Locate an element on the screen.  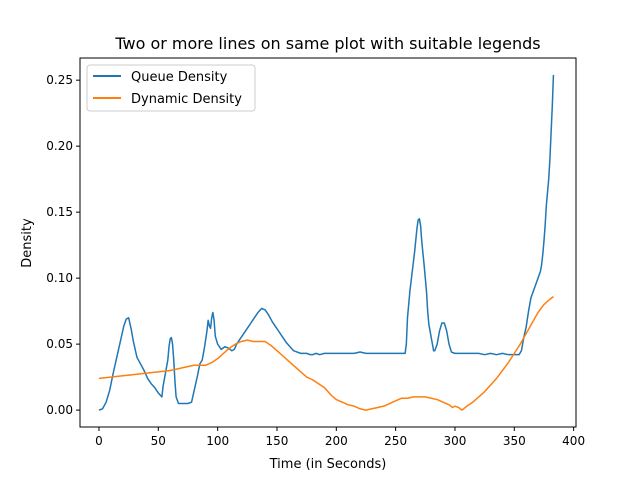
x-axis-ticks: 0 50 100 150 200 250 300 350 400 is located at coordinates (340, 437).